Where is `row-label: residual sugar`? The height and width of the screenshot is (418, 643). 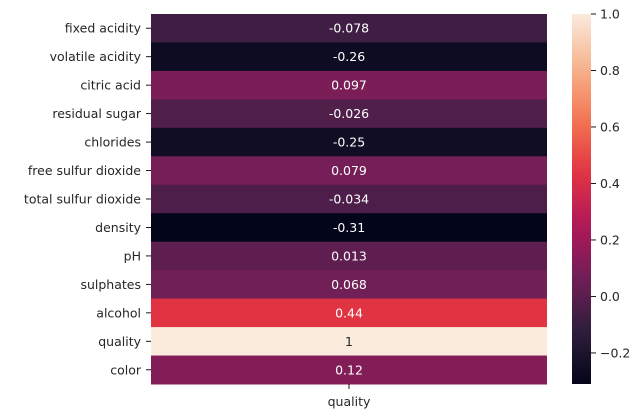 row-label: residual sugar is located at coordinates (97, 113).